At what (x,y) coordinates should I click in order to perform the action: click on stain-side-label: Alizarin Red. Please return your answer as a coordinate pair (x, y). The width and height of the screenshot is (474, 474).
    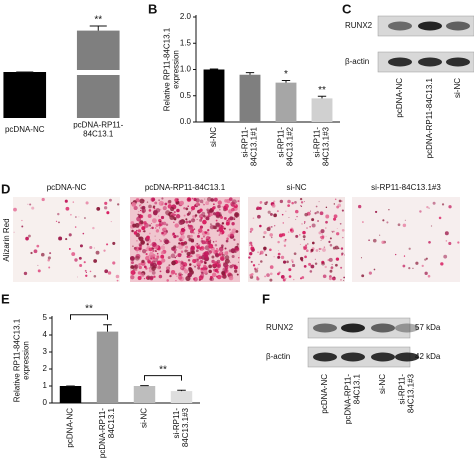
    Looking at the image, I should click on (6, 239).